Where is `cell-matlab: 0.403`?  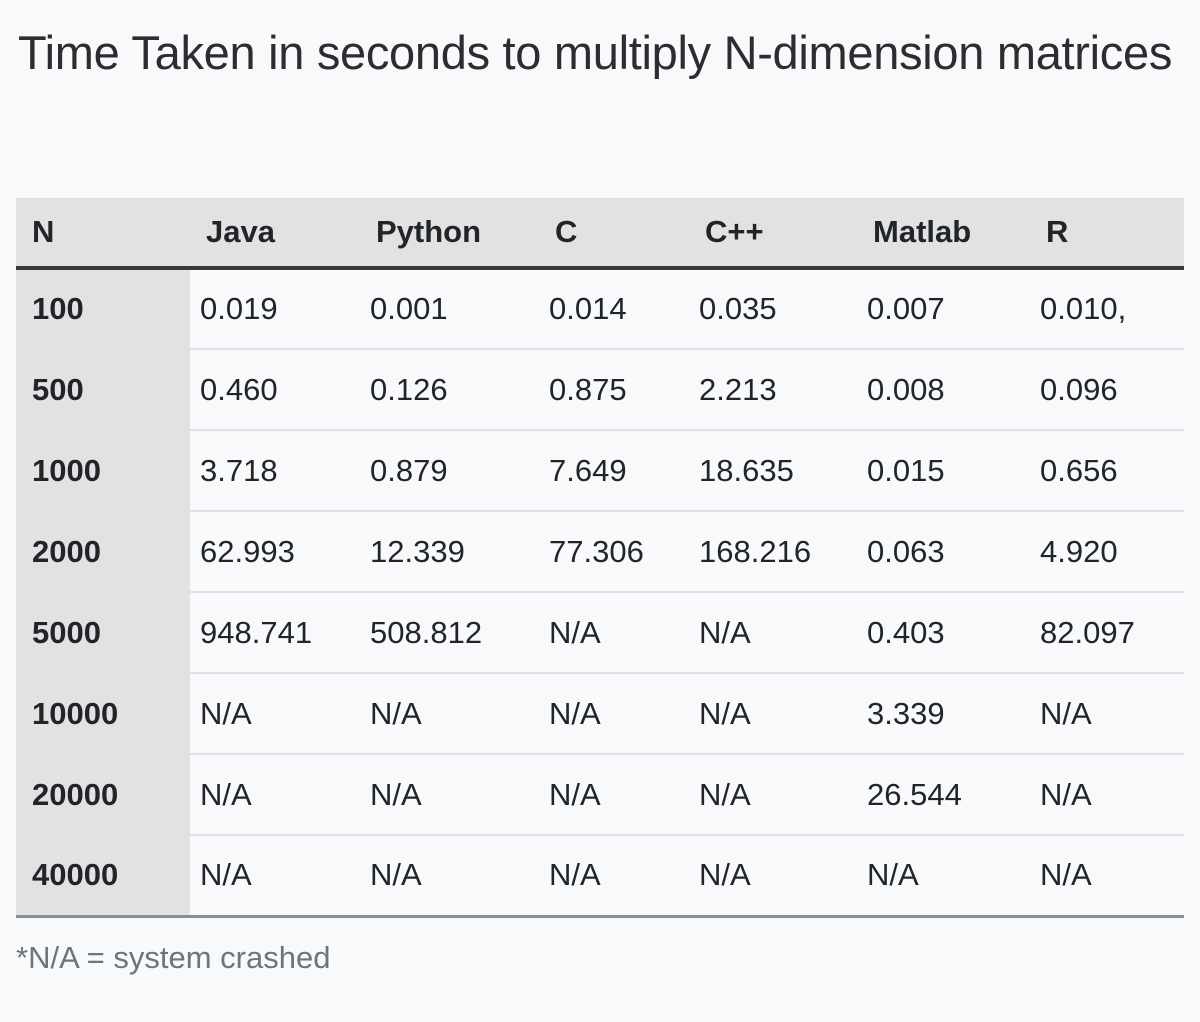
cell-matlab: 0.403 is located at coordinates (943, 633).